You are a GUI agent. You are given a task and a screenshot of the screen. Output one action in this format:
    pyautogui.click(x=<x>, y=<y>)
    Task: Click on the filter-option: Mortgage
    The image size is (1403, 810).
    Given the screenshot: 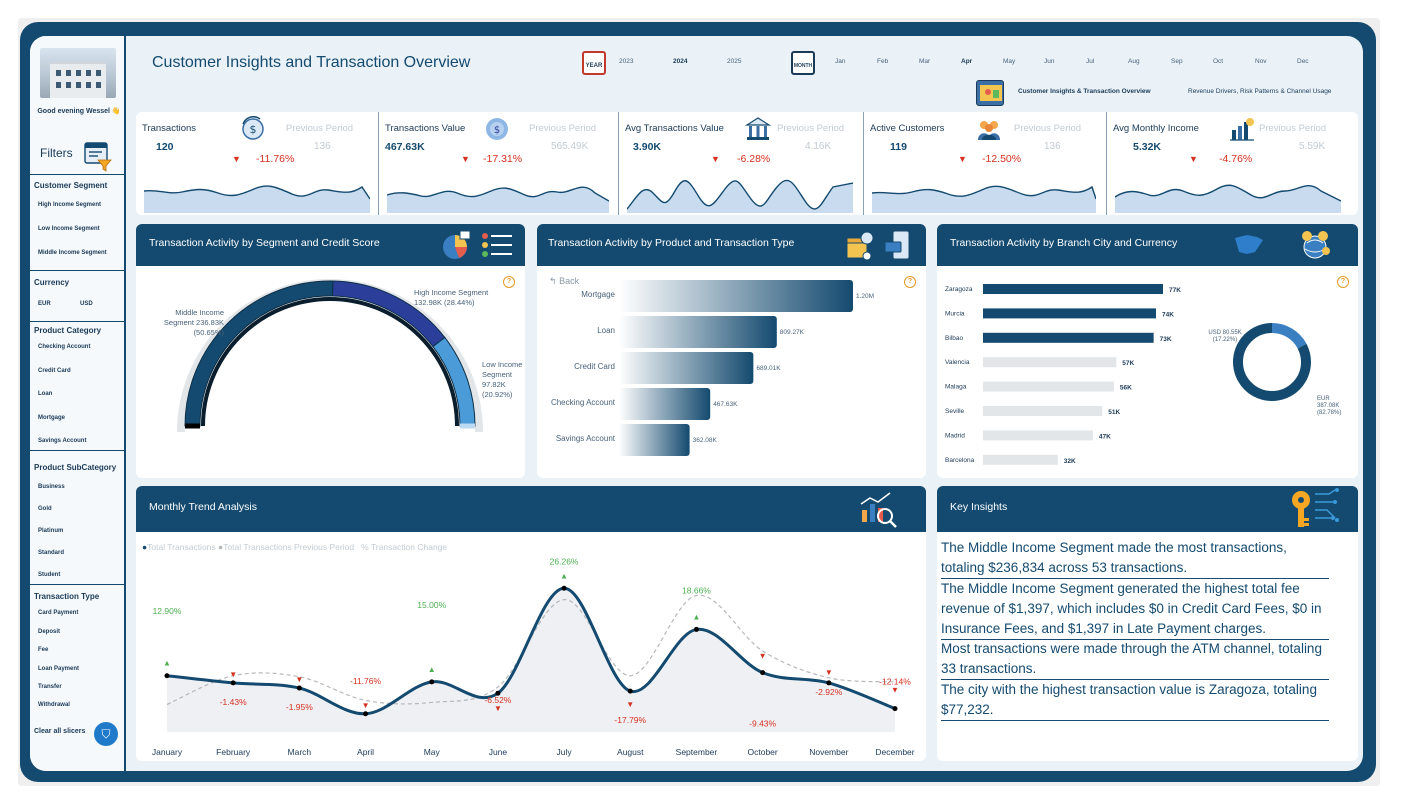 What is the action you would take?
    pyautogui.click(x=51, y=418)
    